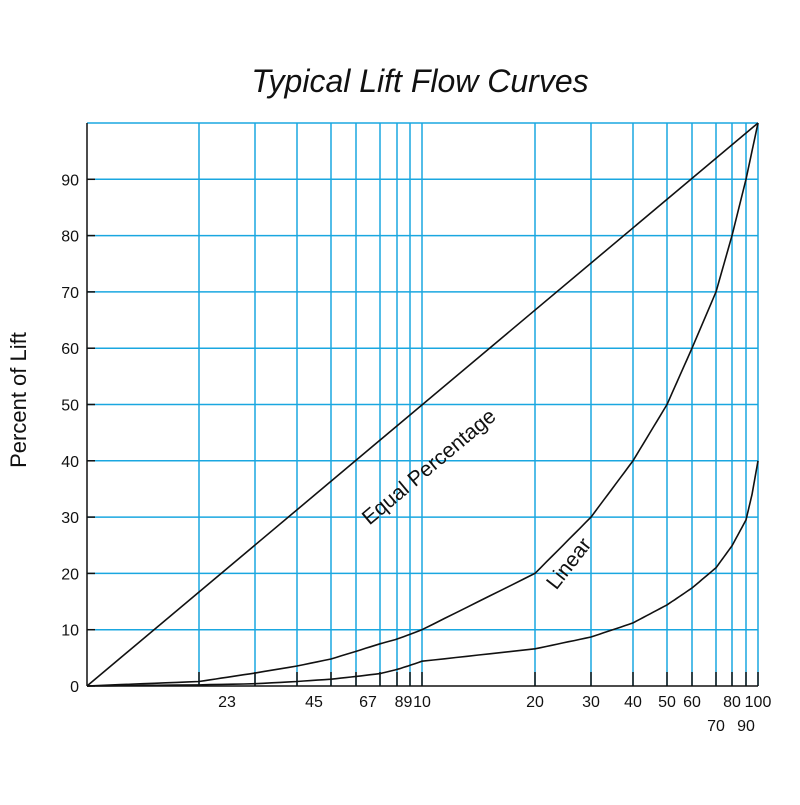 The image size is (800, 805). I want to click on x-tick-label: 70, so click(716, 726).